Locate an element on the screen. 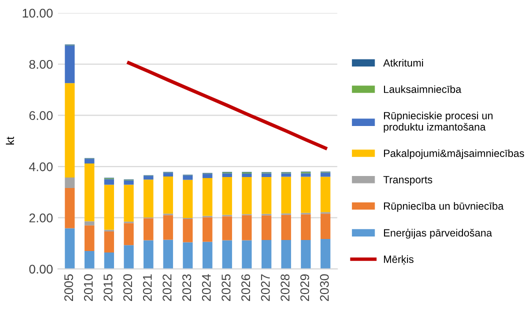 This screenshot has width=527, height=324. x-tick-label: 2010 is located at coordinates (88, 287).